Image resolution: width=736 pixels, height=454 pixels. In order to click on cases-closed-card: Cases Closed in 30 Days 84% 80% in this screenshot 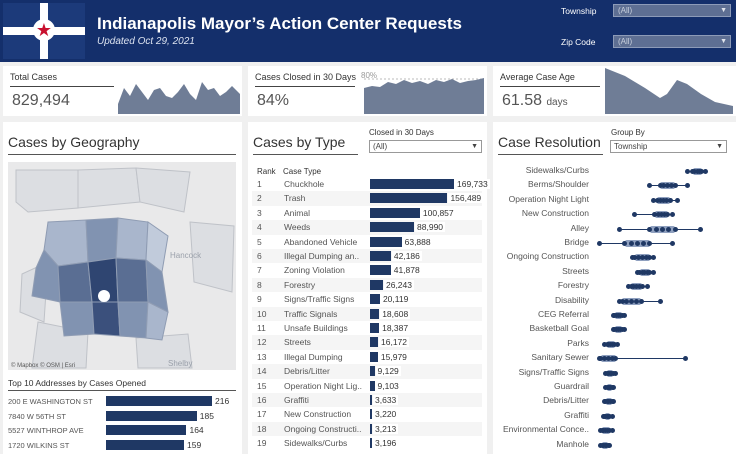, I will do `click(367, 91)`.